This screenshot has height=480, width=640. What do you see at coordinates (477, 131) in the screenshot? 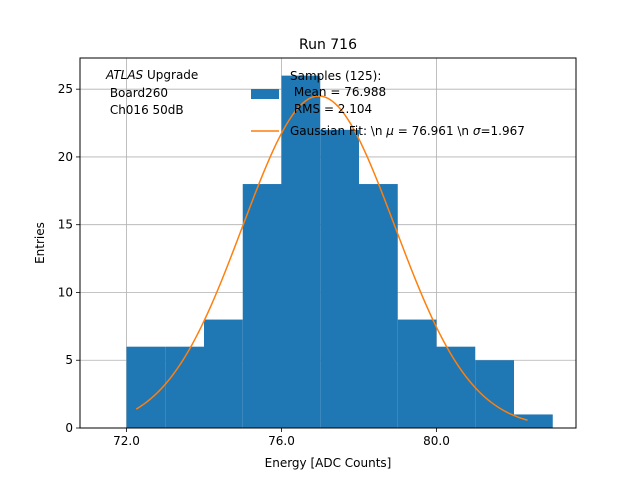
I see `legend-fit-sigma: σ` at bounding box center [477, 131].